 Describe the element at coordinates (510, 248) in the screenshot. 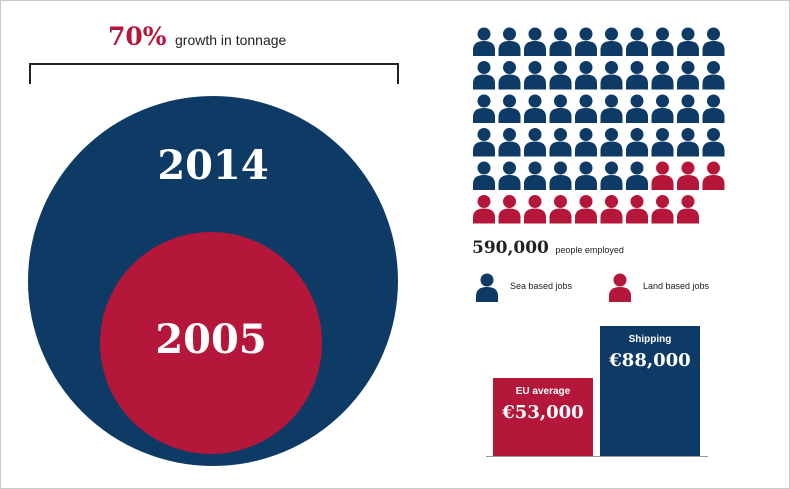

I see `employment-number: 590,000` at that location.